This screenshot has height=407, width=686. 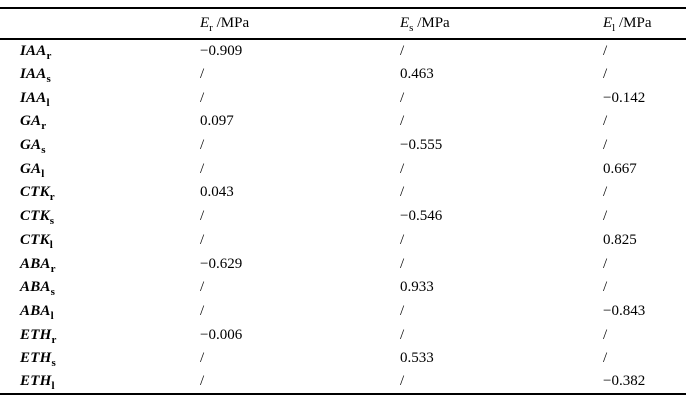 I want to click on cell-el: 0.667, so click(x=620, y=168).